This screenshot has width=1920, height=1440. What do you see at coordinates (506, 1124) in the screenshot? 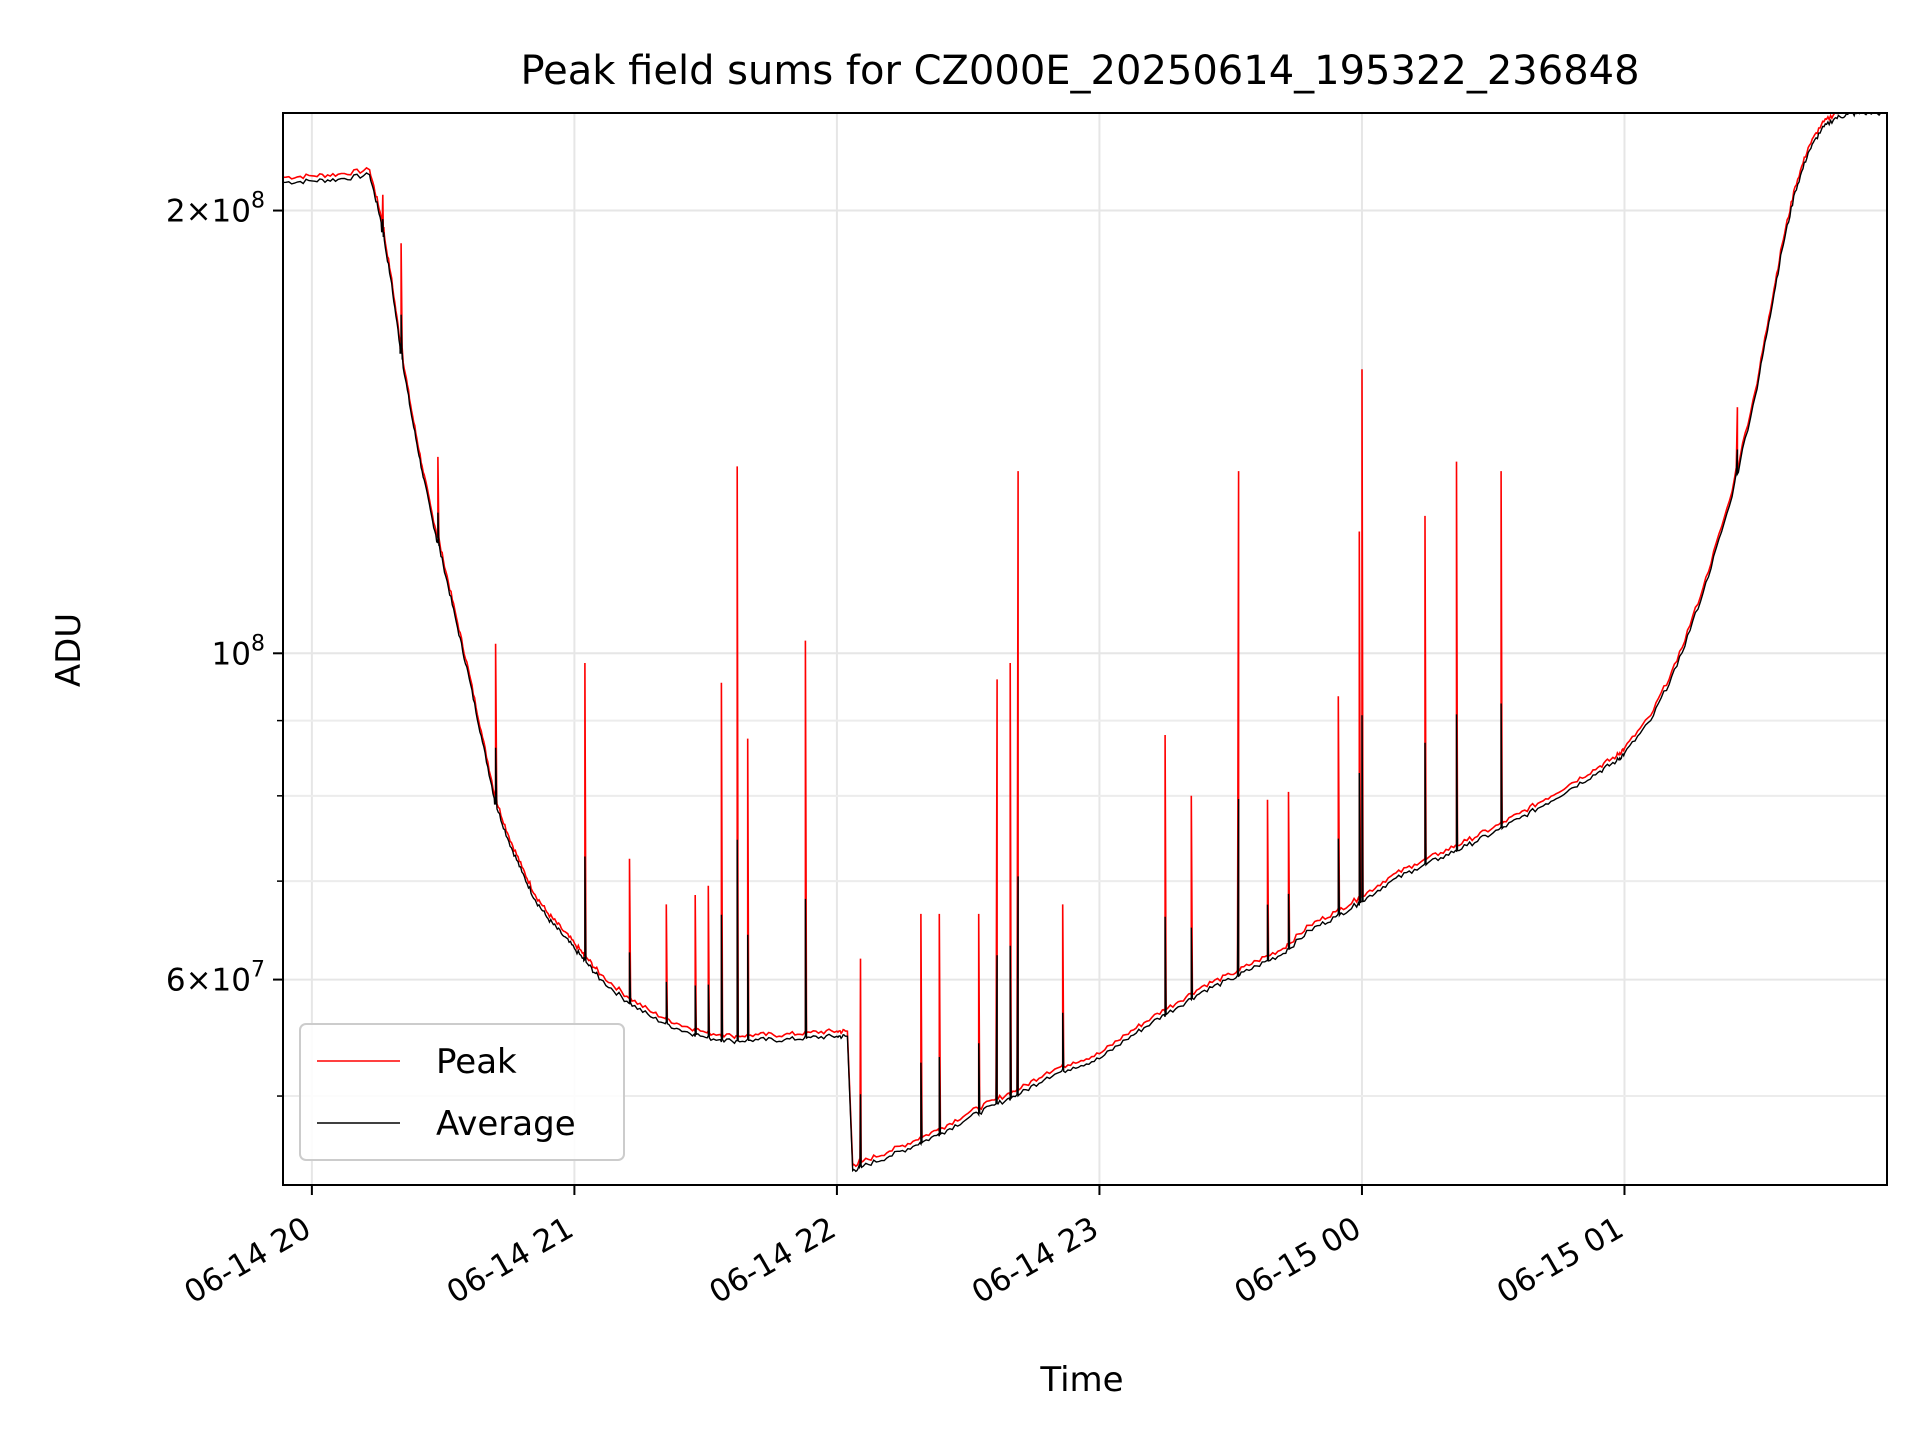
I see `legend-label-average: Average` at bounding box center [506, 1124].